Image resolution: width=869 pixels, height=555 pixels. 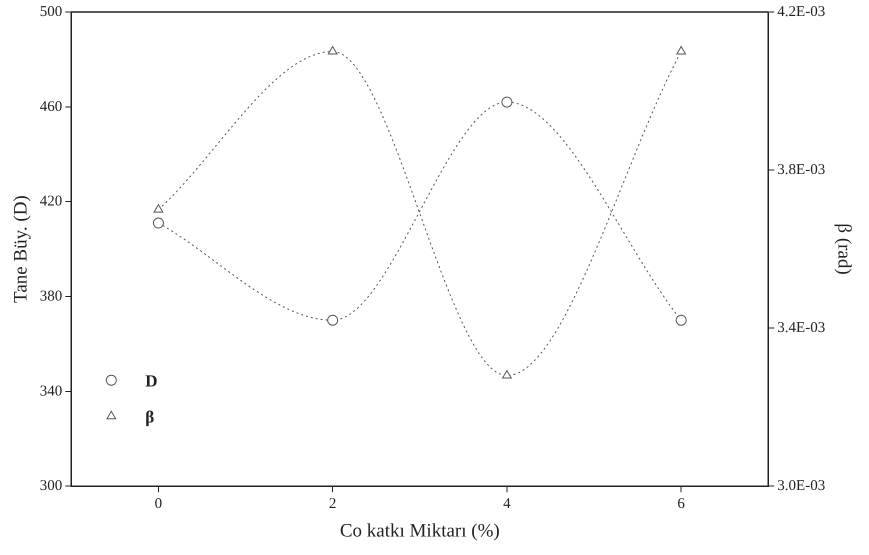 I want to click on y-tick-label: 460, so click(x=51, y=106).